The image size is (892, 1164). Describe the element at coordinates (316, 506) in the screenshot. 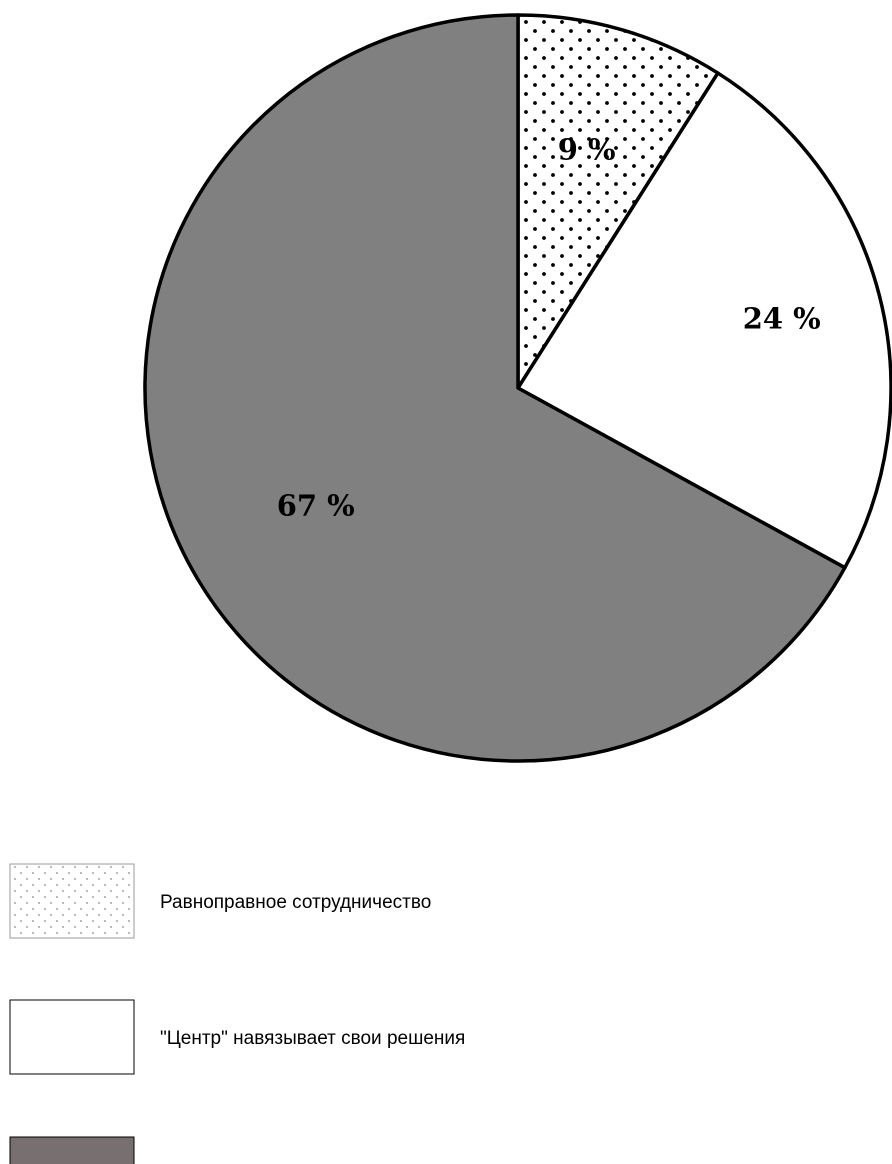

I see `slice-value-label-3: 67 %` at that location.